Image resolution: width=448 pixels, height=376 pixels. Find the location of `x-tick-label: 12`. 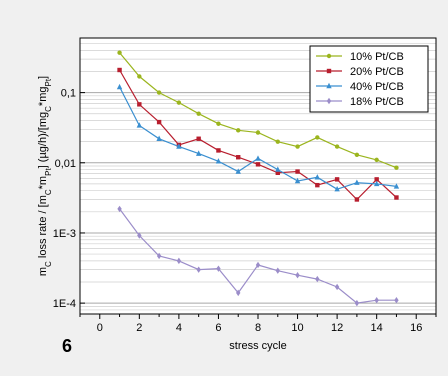

x-tick-label: 12 is located at coordinates (337, 328).